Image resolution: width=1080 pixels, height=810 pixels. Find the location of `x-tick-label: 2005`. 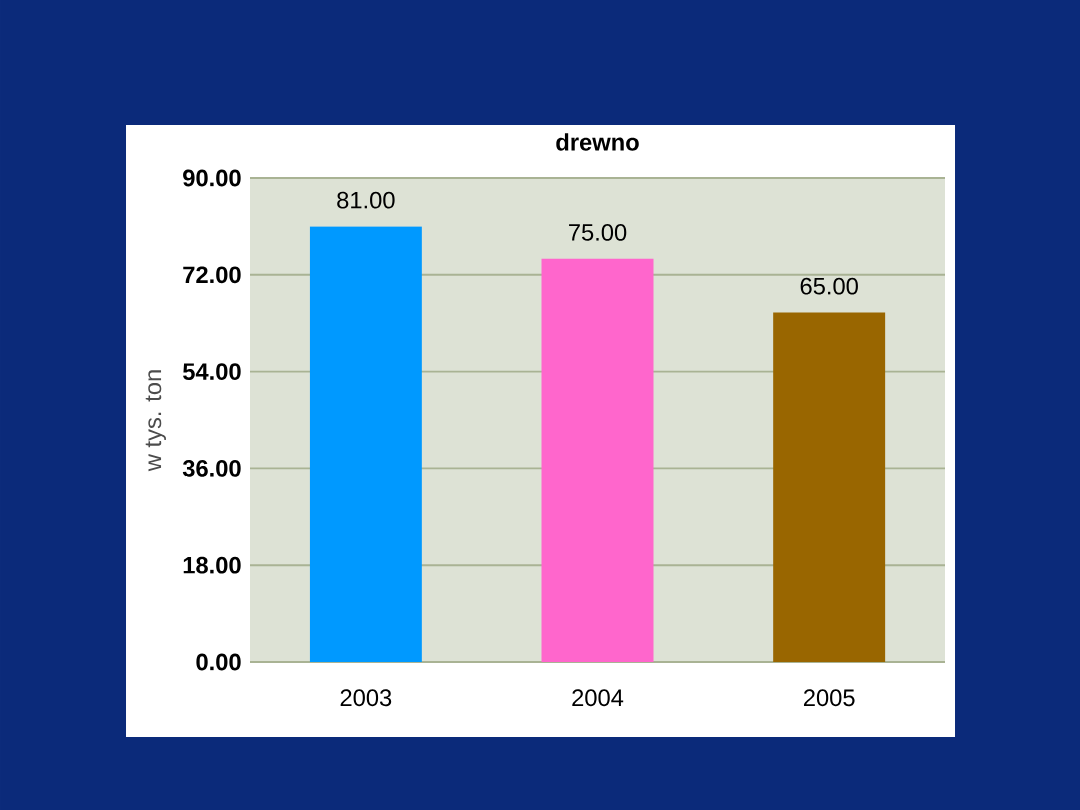

x-tick-label: 2005 is located at coordinates (829, 698).